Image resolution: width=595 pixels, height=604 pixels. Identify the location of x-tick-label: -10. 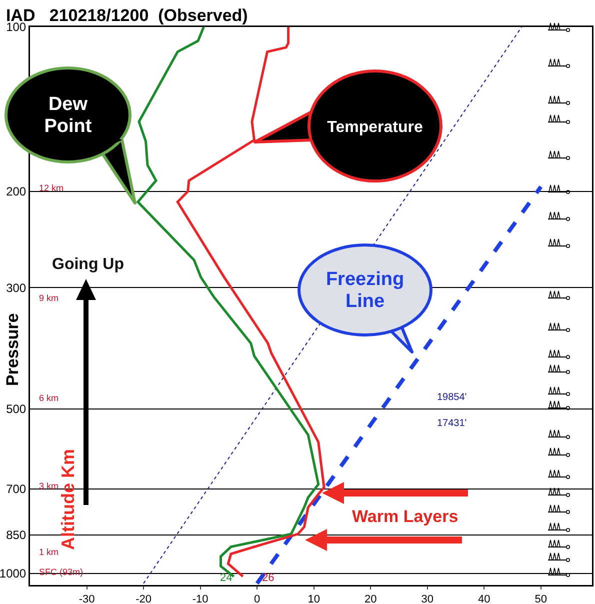
(200, 599).